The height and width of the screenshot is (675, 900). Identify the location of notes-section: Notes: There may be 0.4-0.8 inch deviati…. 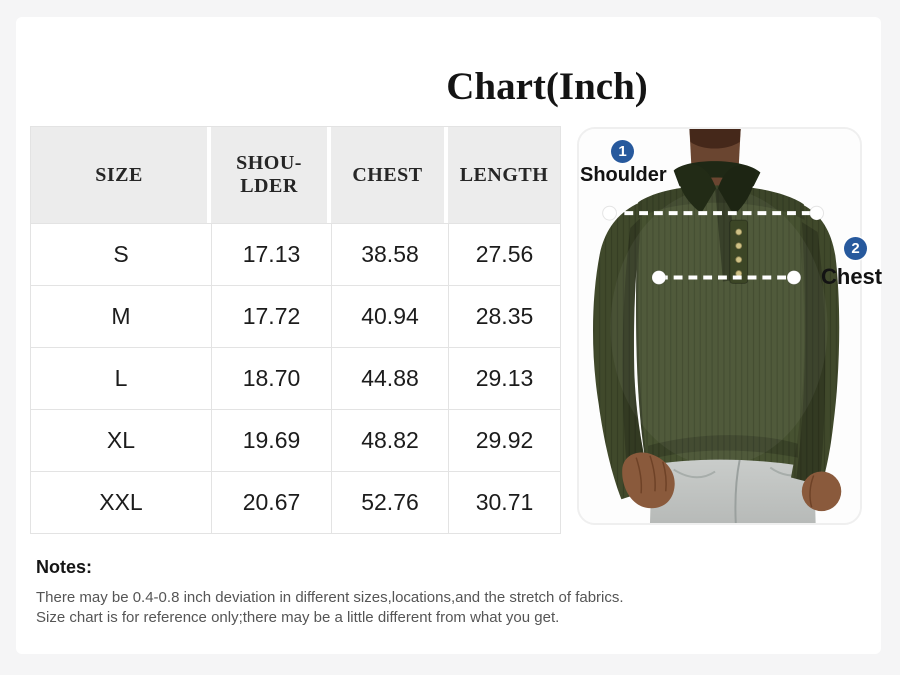
(356, 592).